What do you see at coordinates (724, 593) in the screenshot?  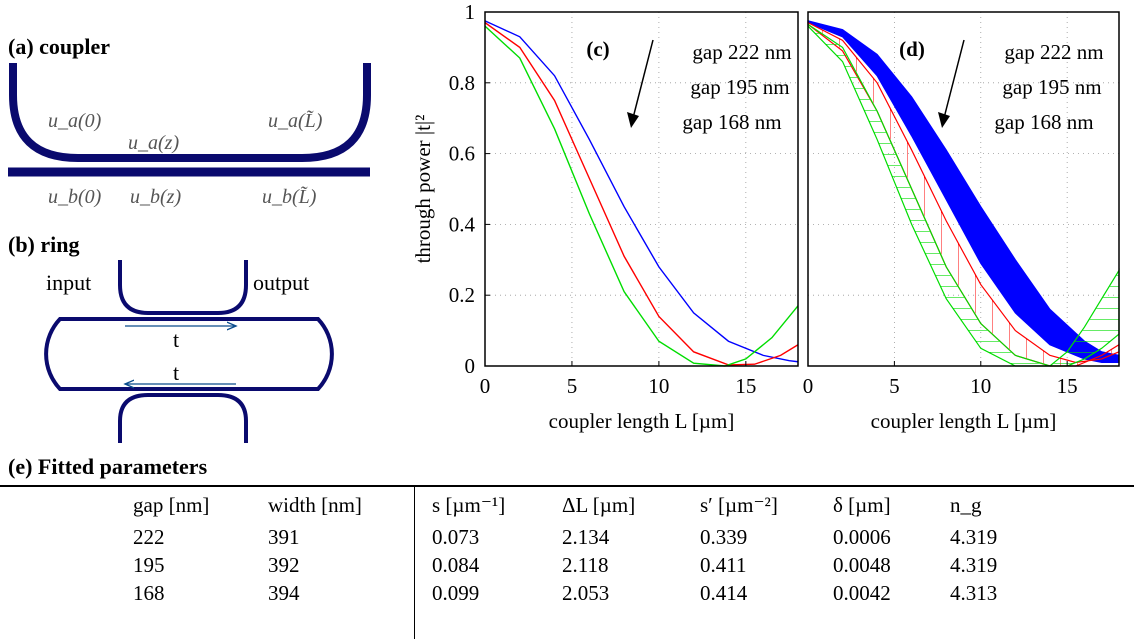 I see `table-cell: 0.414` at bounding box center [724, 593].